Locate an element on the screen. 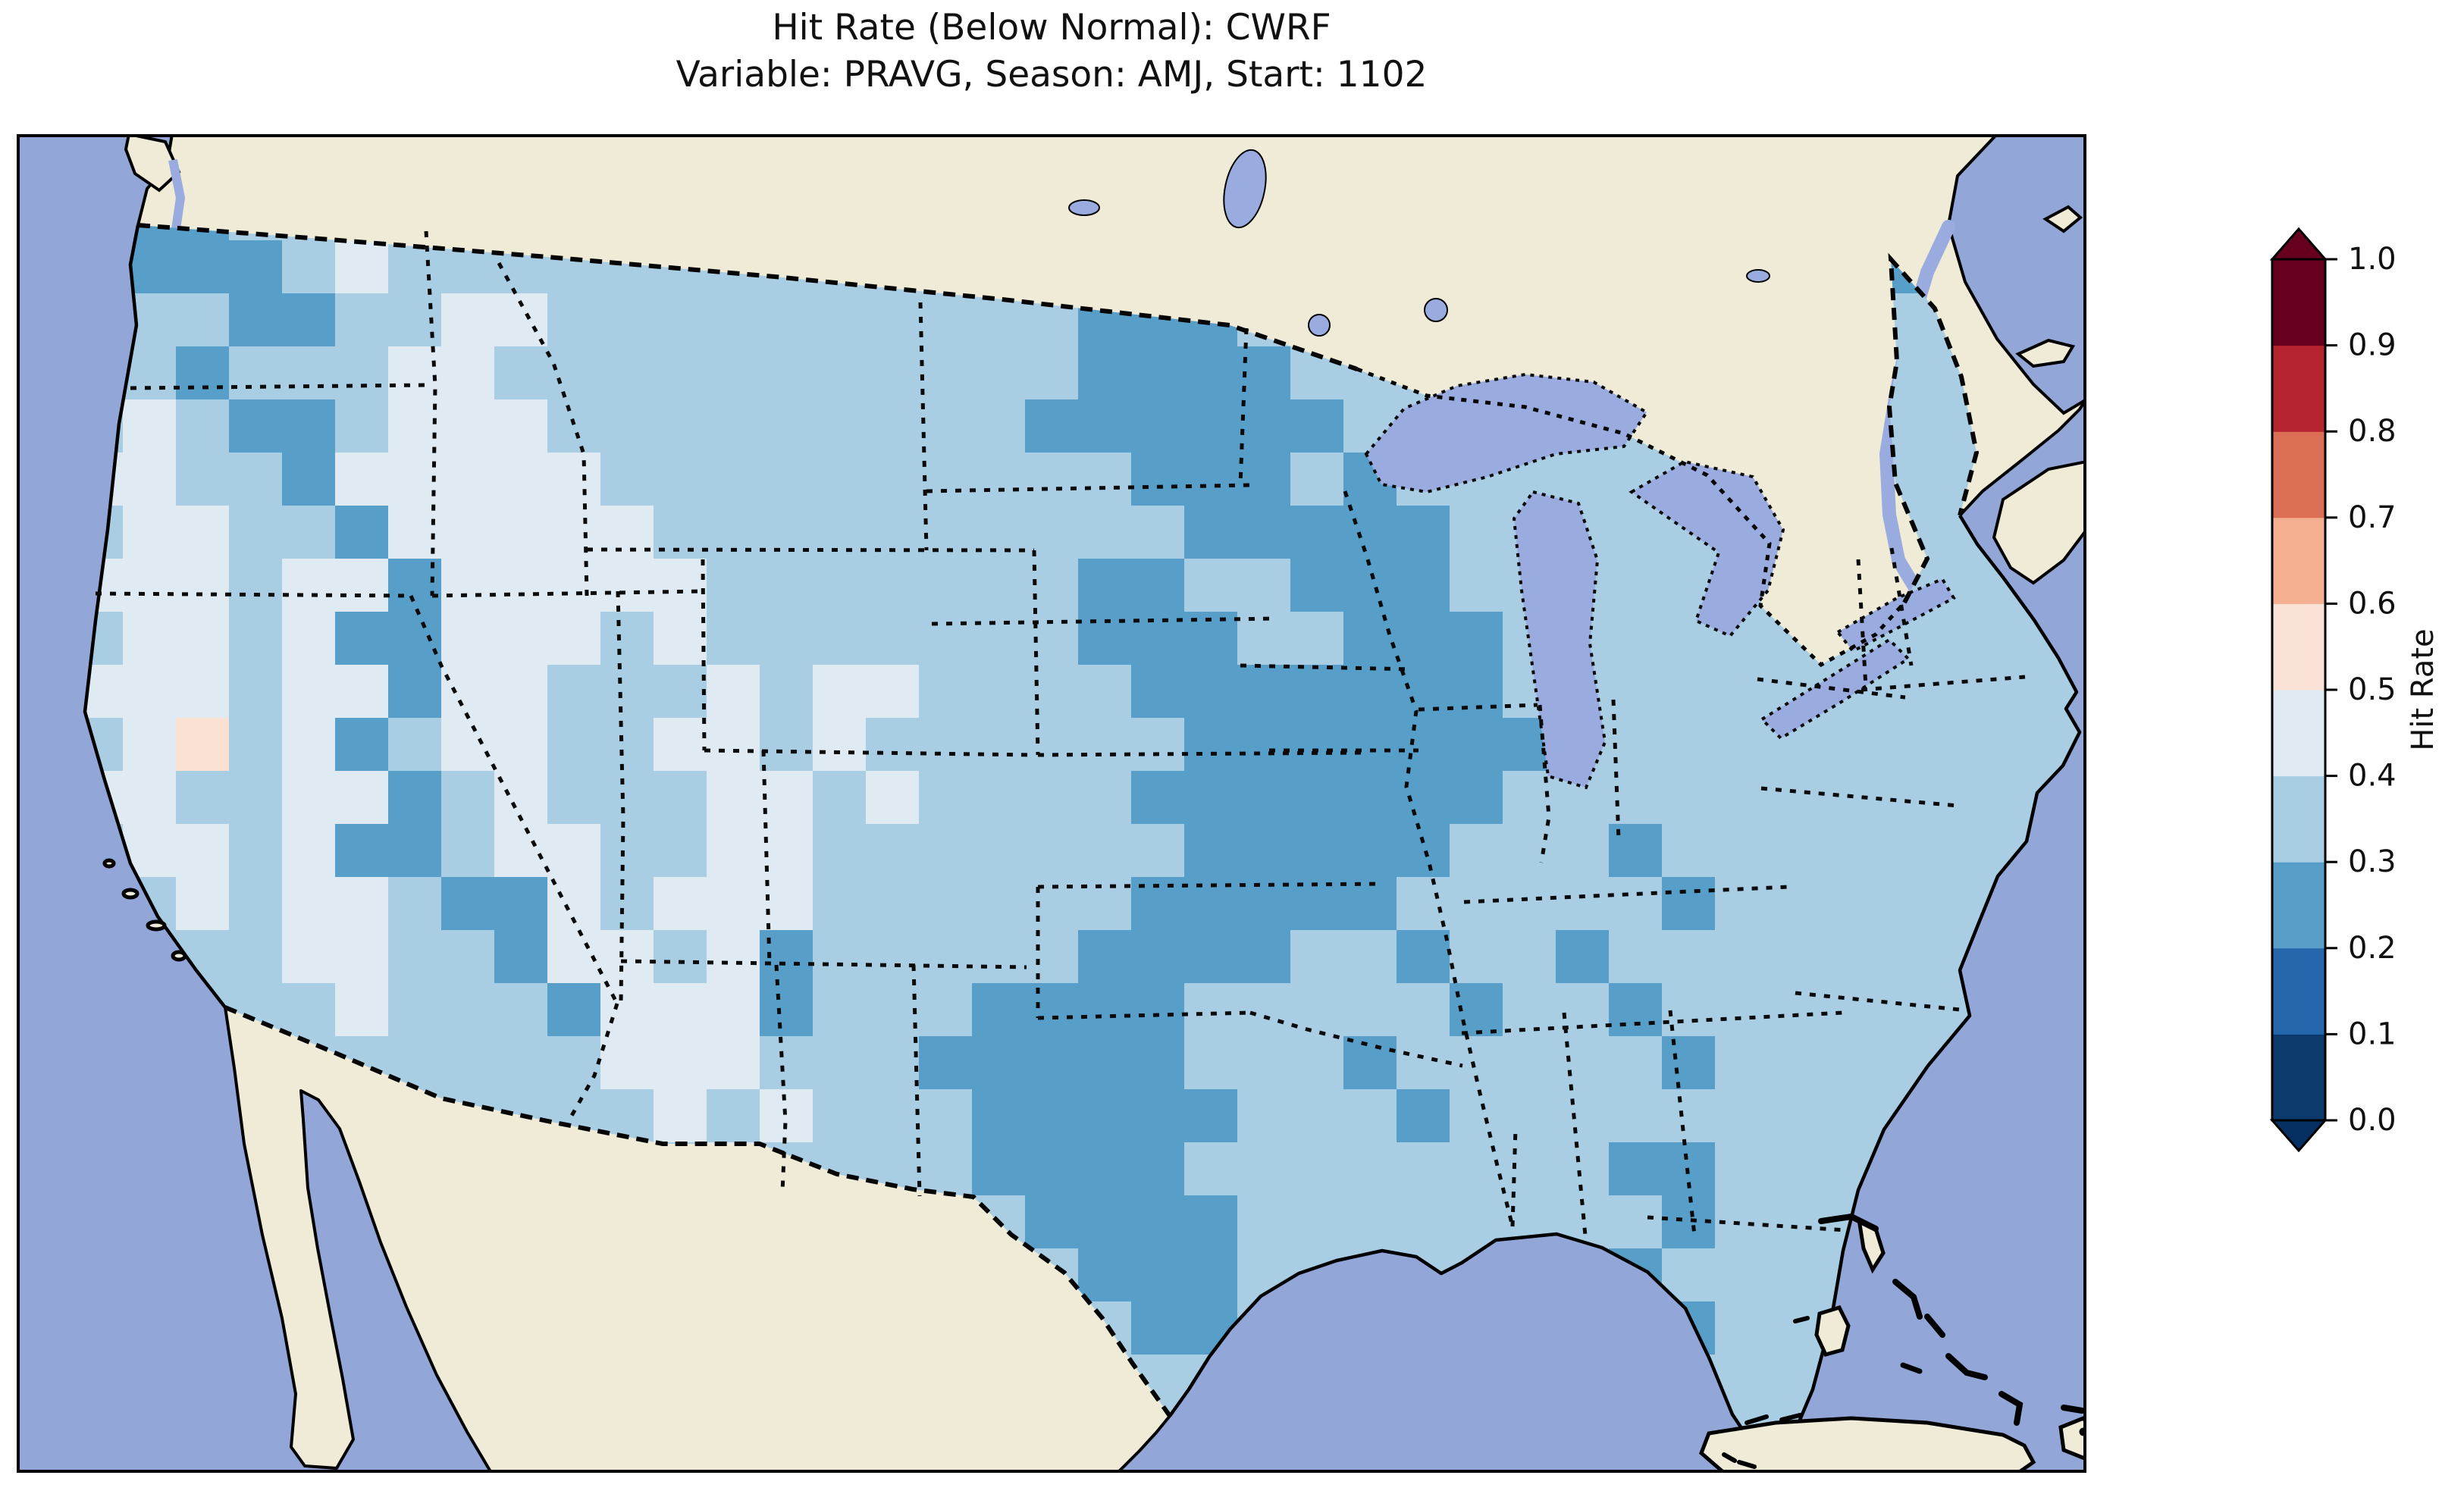 This screenshot has width=2464, height=1494. colorbar-over-arrow is located at coordinates (2298, 244).